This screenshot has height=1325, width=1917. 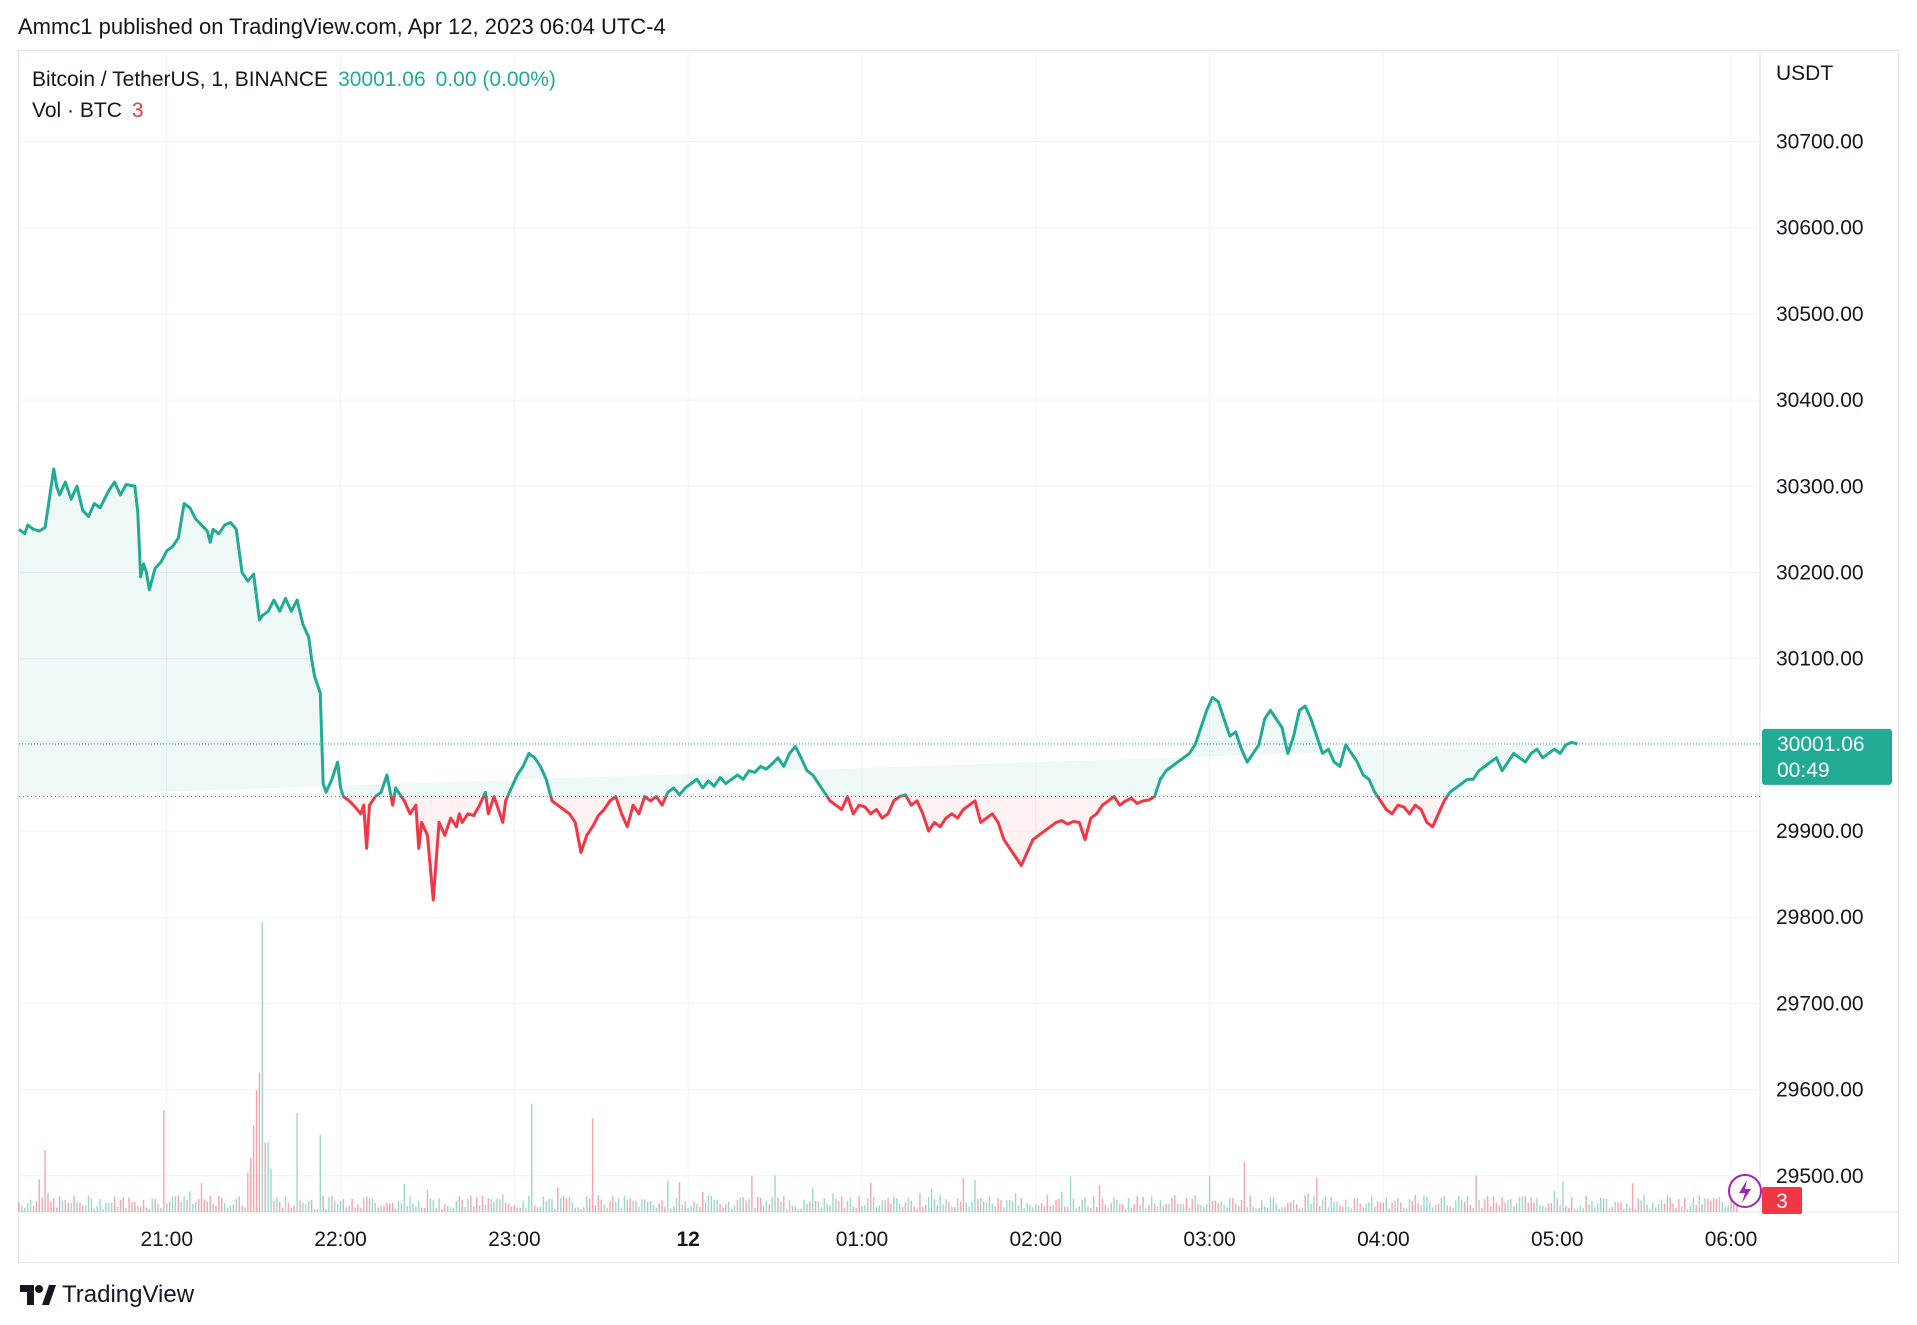 What do you see at coordinates (294, 110) in the screenshot?
I see `legend-volume-row: Vol · BTC 3` at bounding box center [294, 110].